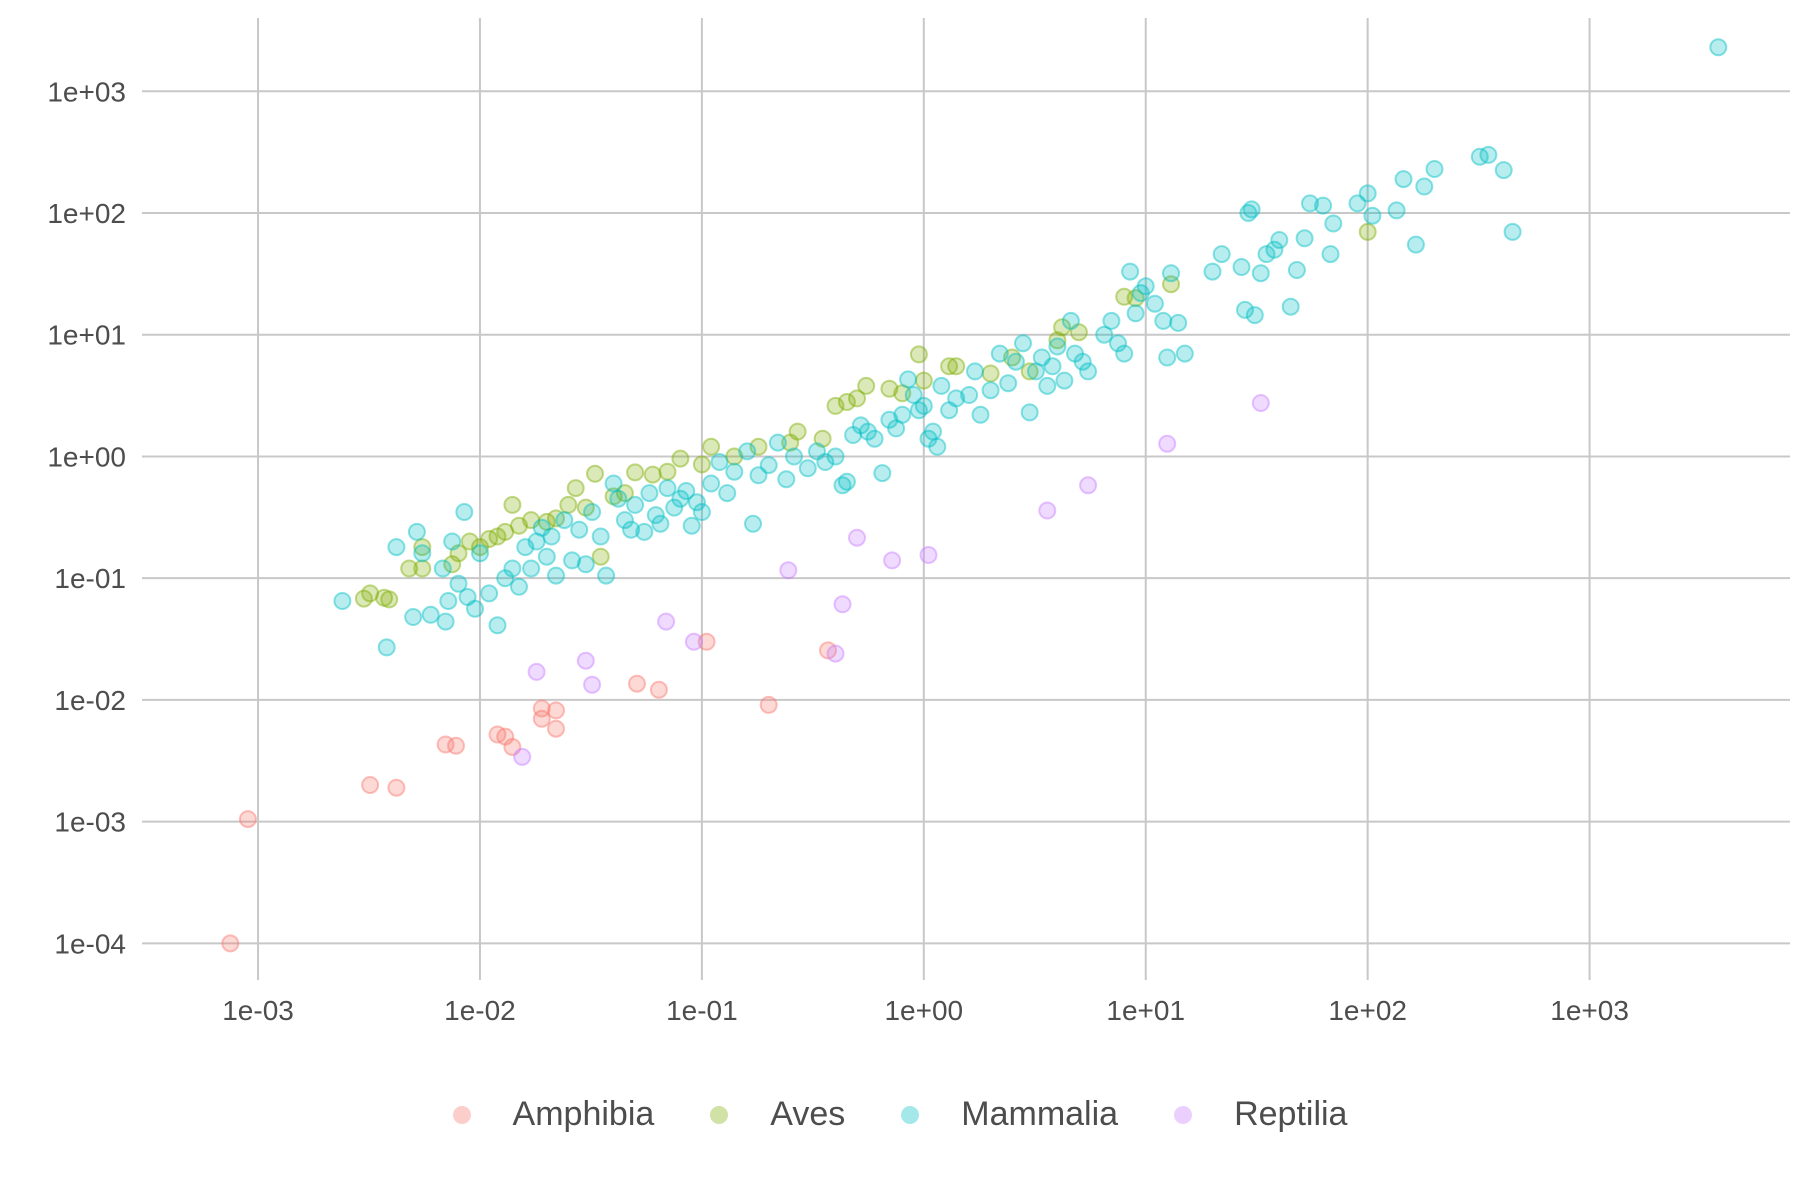 The image size is (1800, 1200). Describe the element at coordinates (1589, 1010) in the screenshot. I see `x-tick-label: 1e+03` at that location.